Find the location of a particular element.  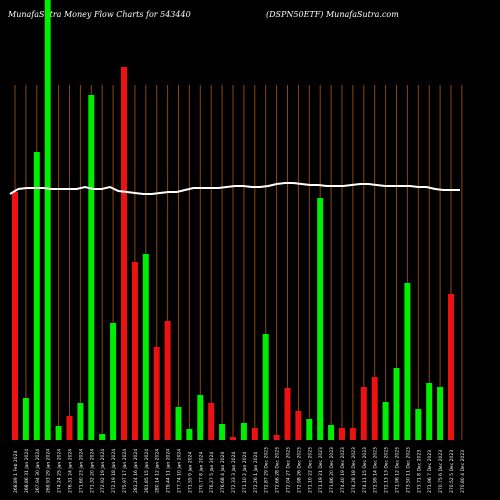

chart-subtitle: (DSPN50ETF) MunafaSutra.com is located at coordinates (332, 14).